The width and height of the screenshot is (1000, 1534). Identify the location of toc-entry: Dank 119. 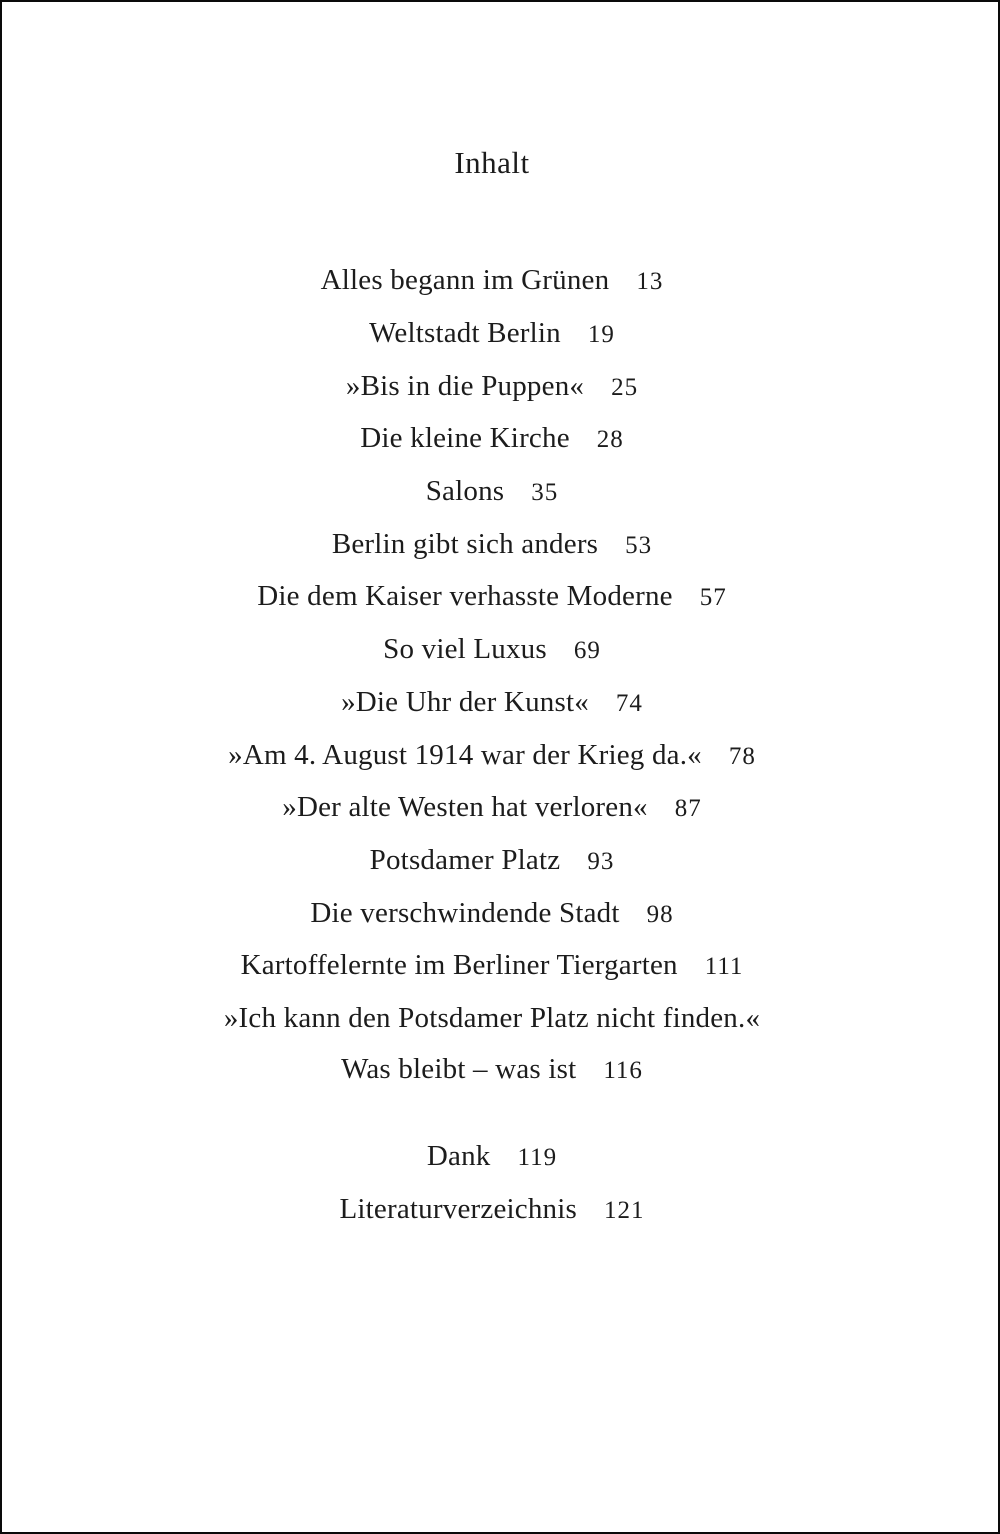
(492, 1157).